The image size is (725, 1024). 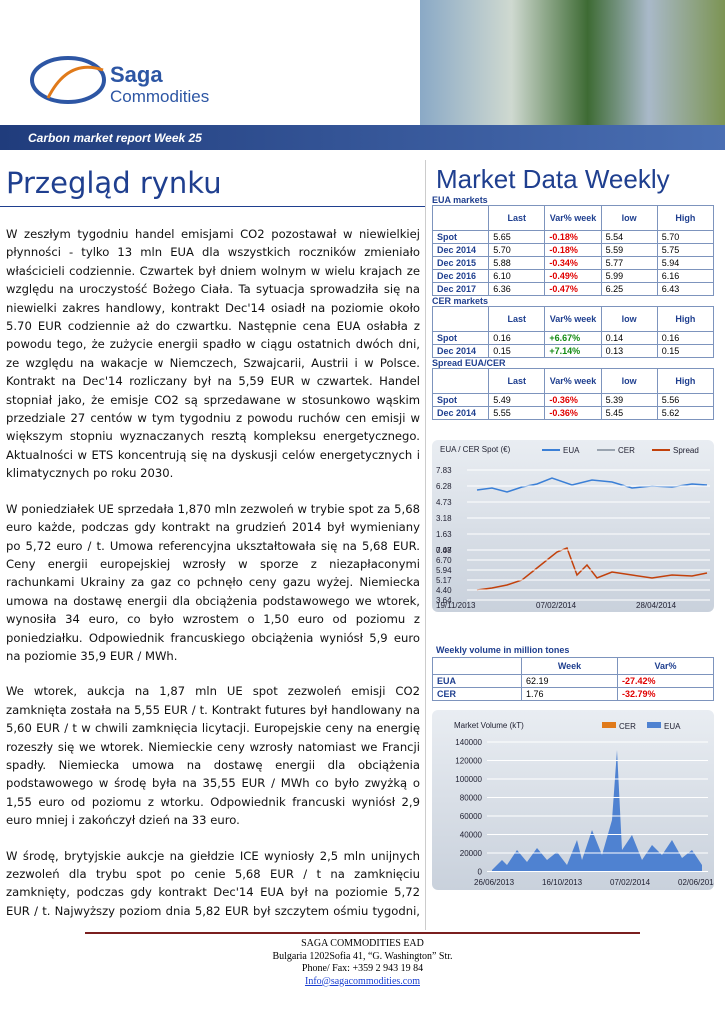 What do you see at coordinates (517, 400) in the screenshot?
I see `cell: 5.49` at bounding box center [517, 400].